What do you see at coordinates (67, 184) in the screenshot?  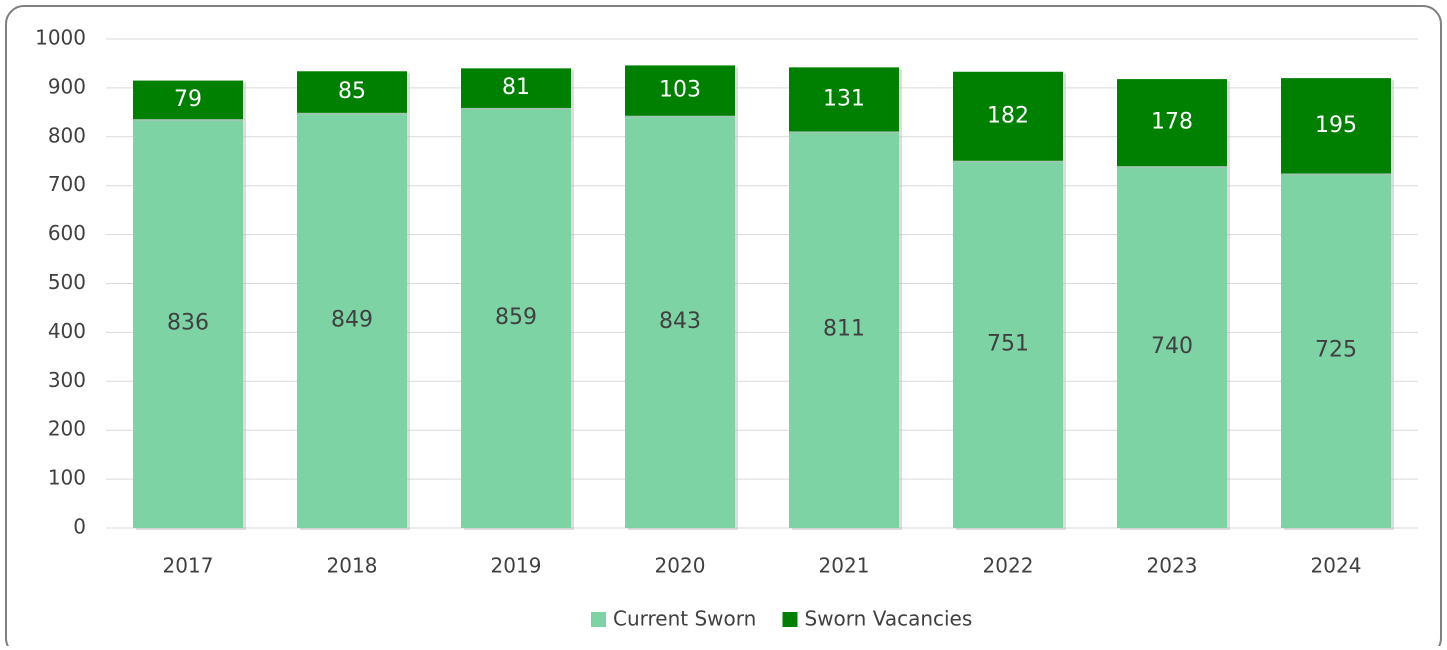 I see `y-tick-label: 700` at bounding box center [67, 184].